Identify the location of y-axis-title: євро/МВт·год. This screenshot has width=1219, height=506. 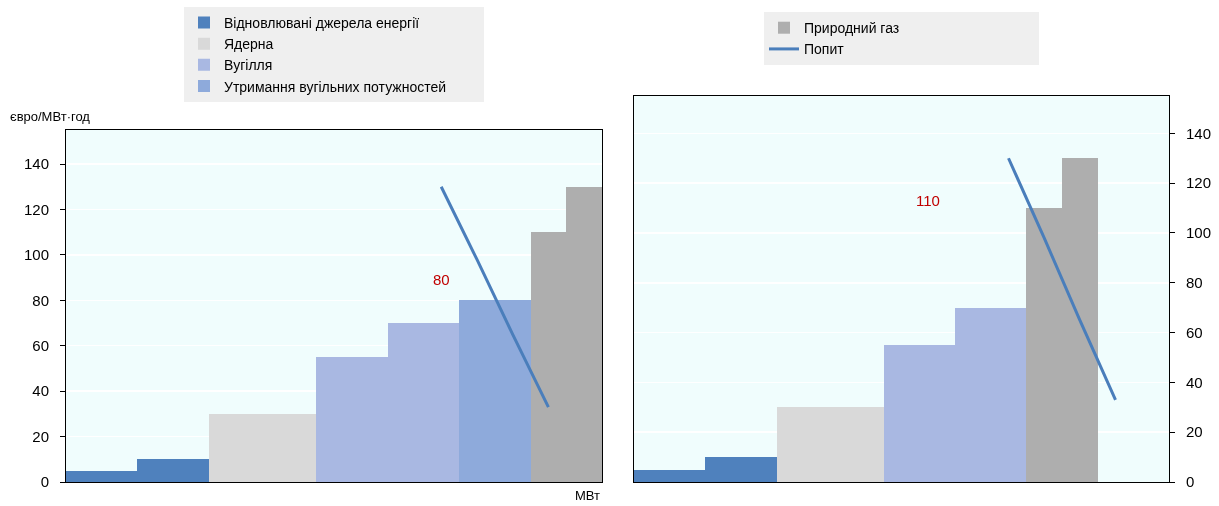
(50, 116).